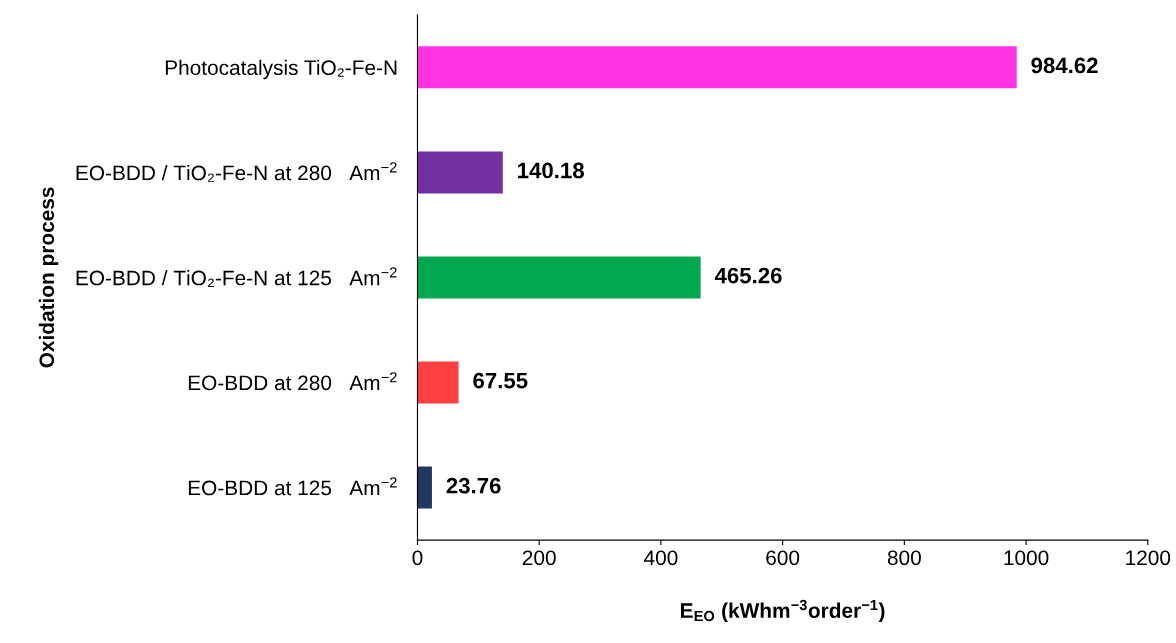  Describe the element at coordinates (500, 380) in the screenshot. I see `data-label: 67.55` at that location.